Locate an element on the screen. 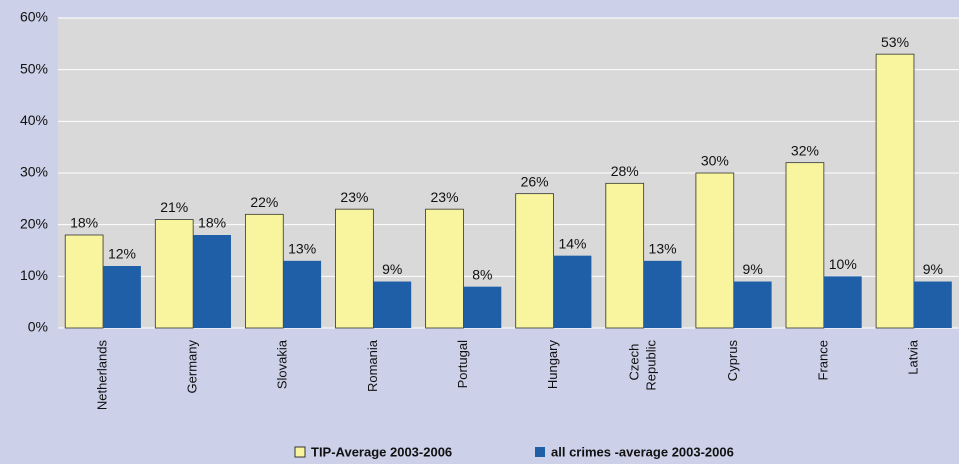  y-tick-label: 30% is located at coordinates (34, 172).